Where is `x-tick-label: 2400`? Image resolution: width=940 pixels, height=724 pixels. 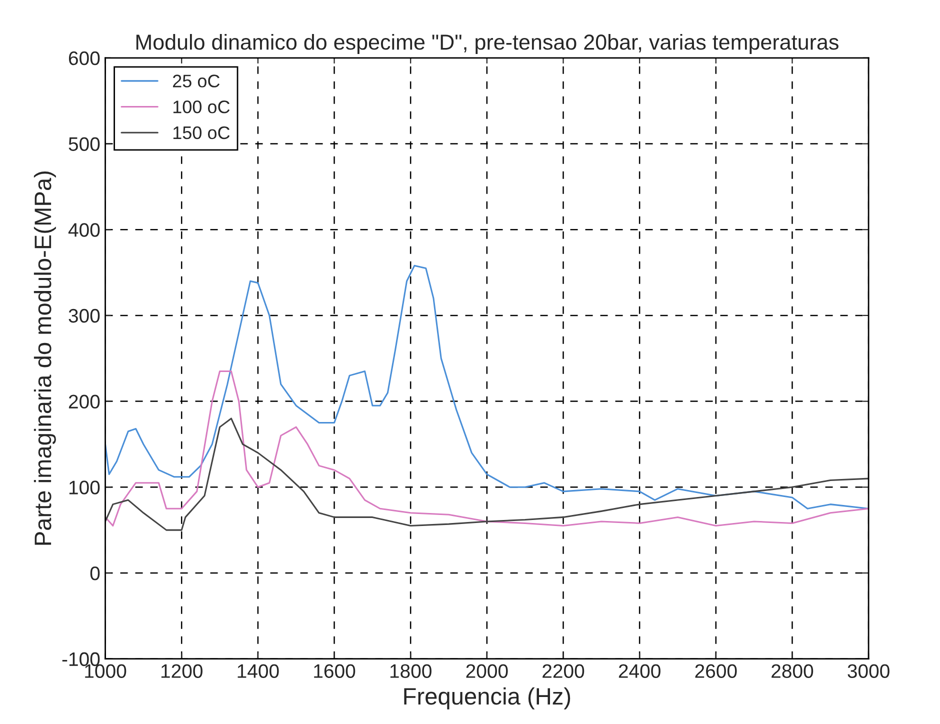
x-tick-label: 2400 is located at coordinates (639, 671).